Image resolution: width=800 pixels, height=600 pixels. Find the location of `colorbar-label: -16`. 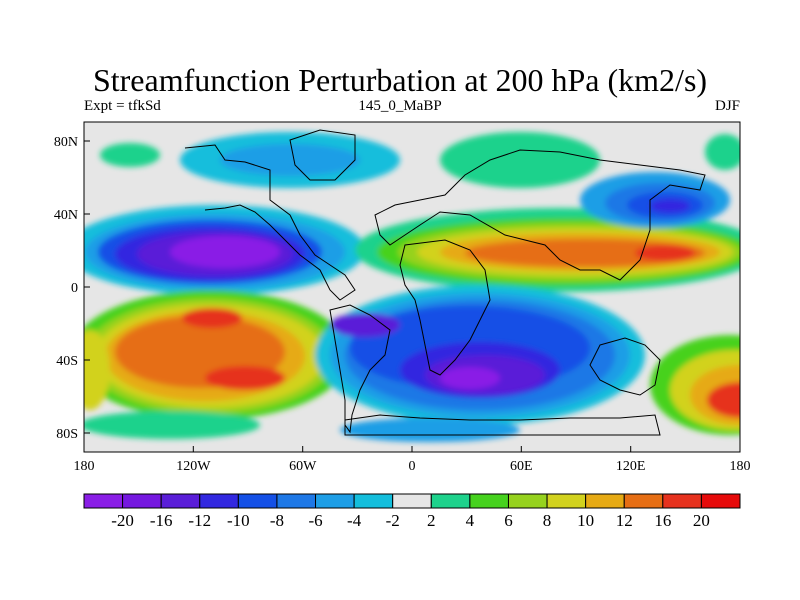

colorbar-label: -16 is located at coordinates (161, 520).